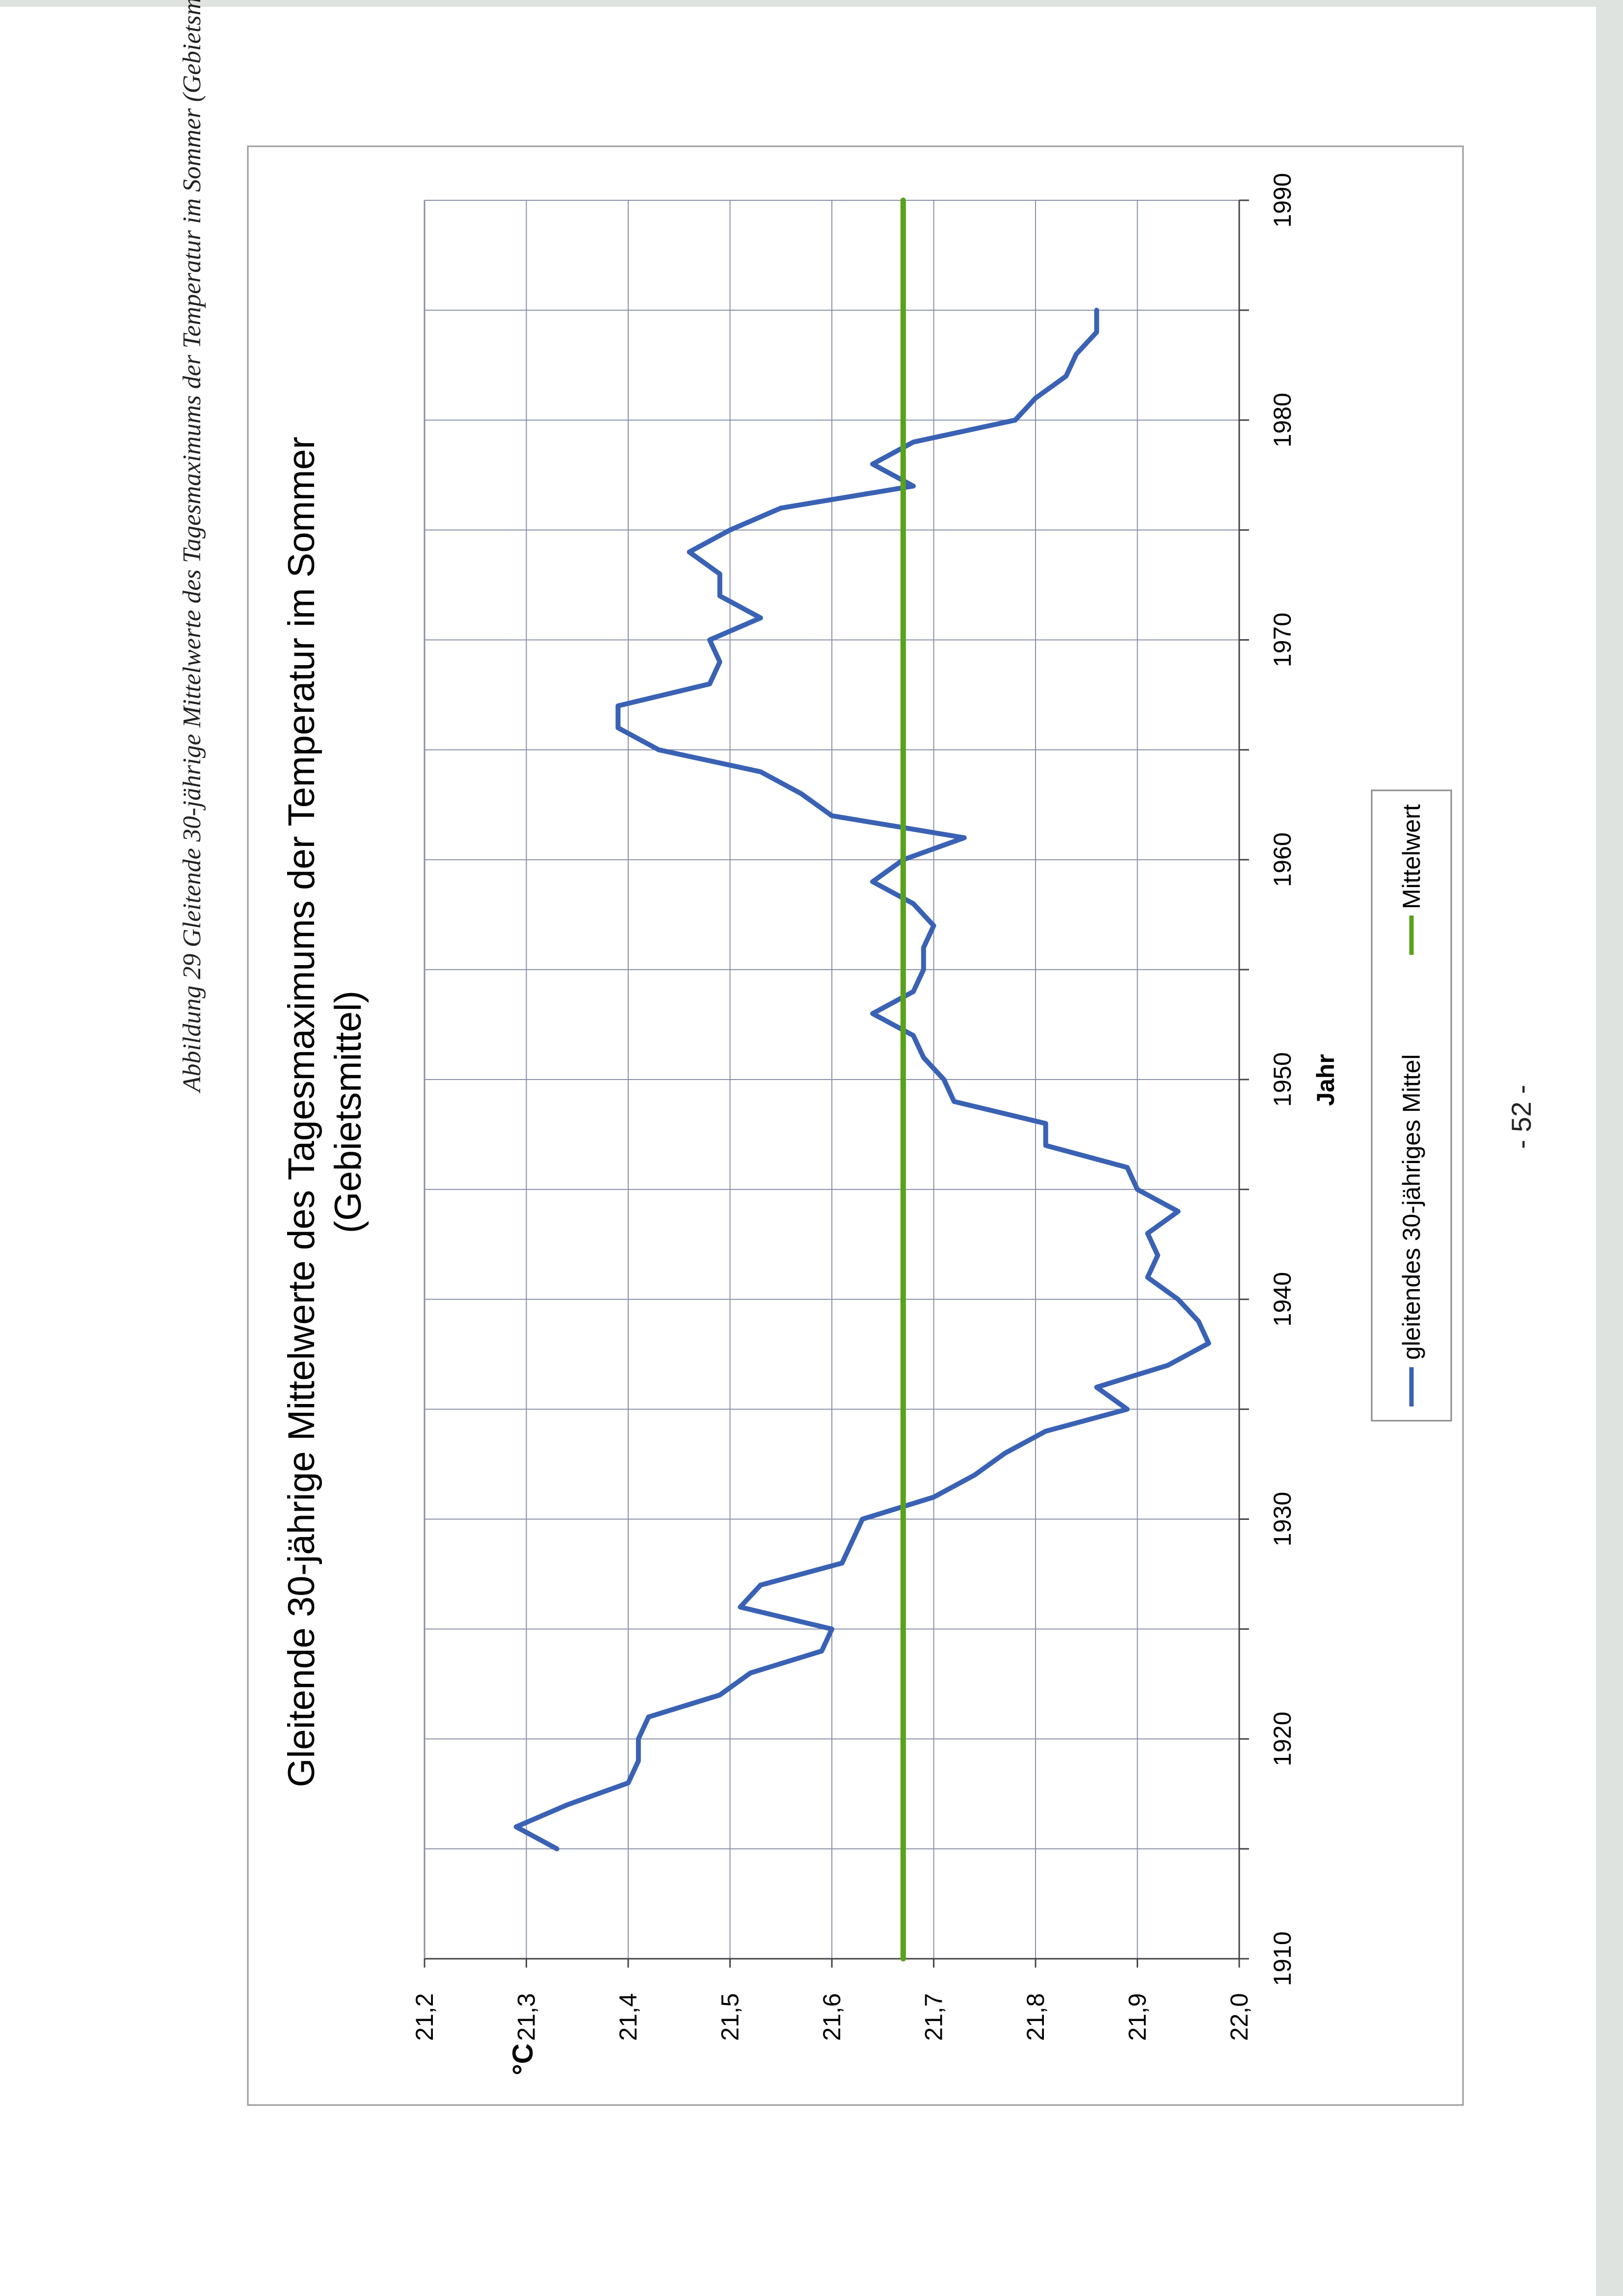 The image size is (1623, 2296). Describe the element at coordinates (1282, 1299) in the screenshot. I see `x-tick-label: 1940` at that location.